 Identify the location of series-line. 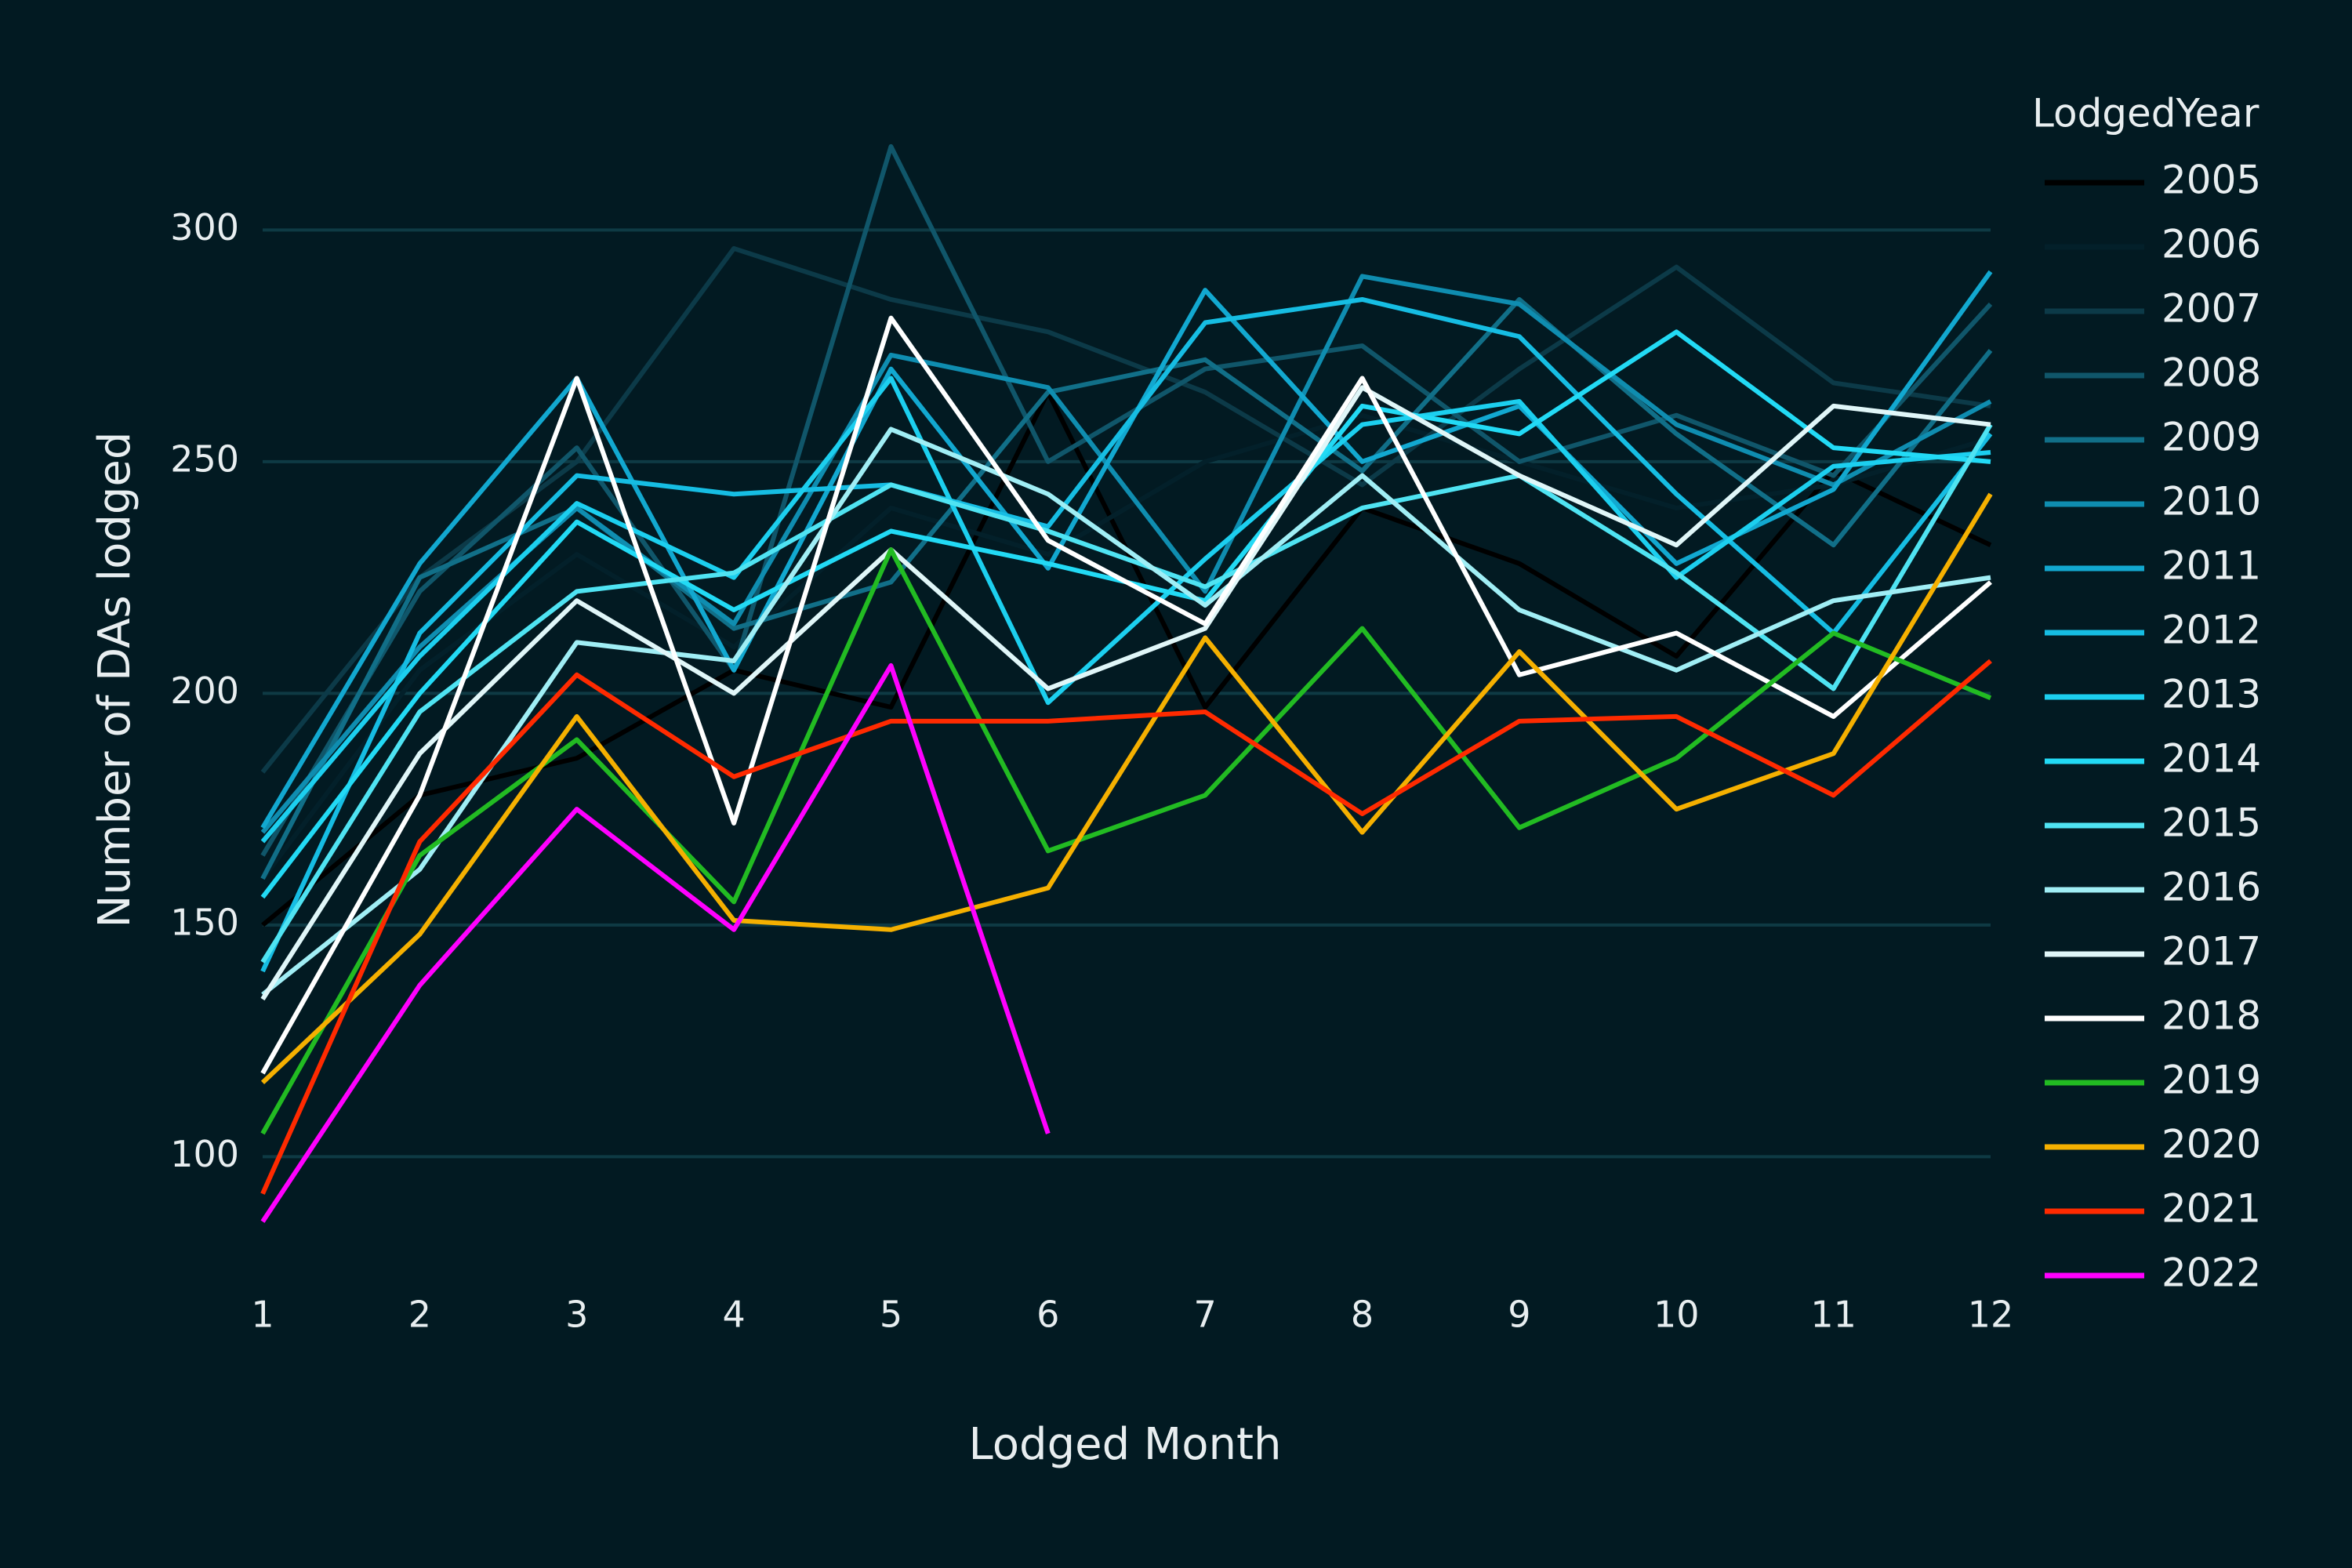
(655, 942).